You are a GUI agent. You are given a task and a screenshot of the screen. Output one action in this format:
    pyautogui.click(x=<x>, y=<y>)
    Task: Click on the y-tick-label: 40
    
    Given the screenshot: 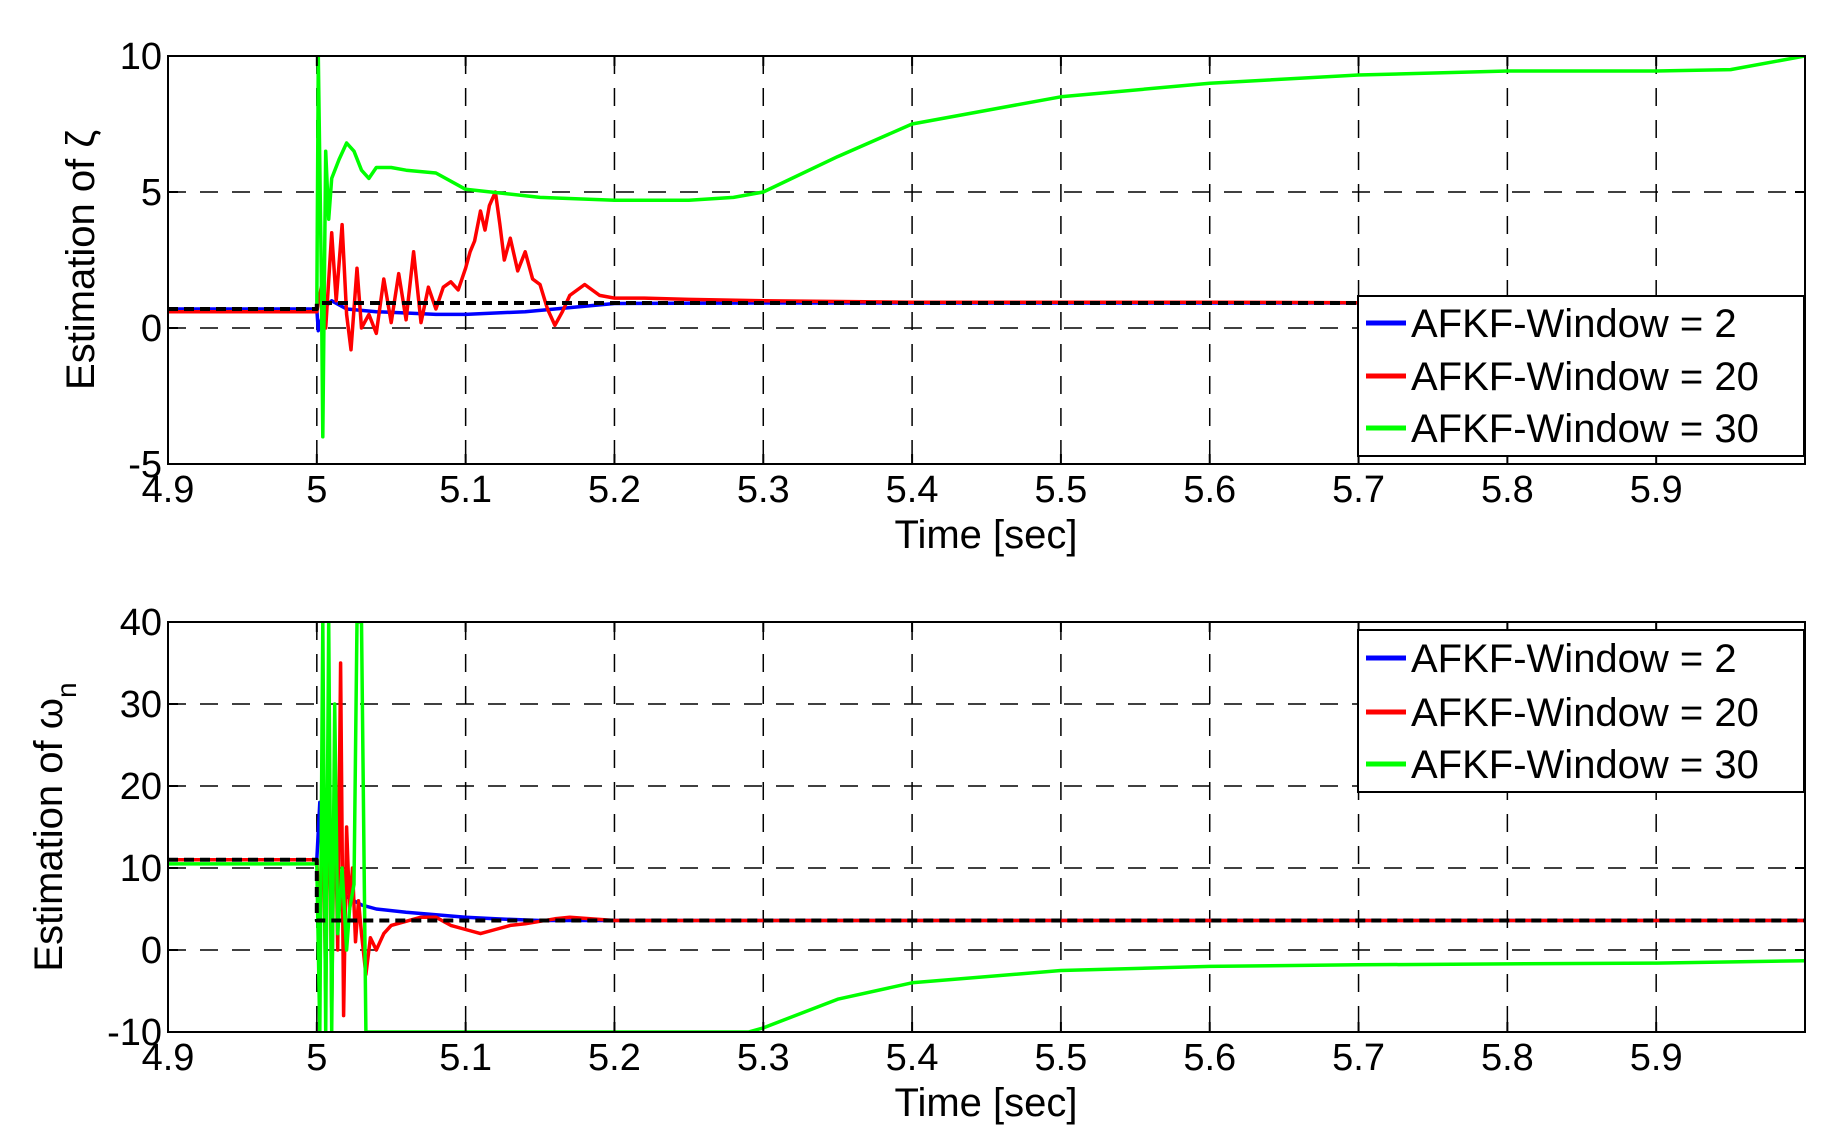 What is the action you would take?
    pyautogui.click(x=141, y=623)
    